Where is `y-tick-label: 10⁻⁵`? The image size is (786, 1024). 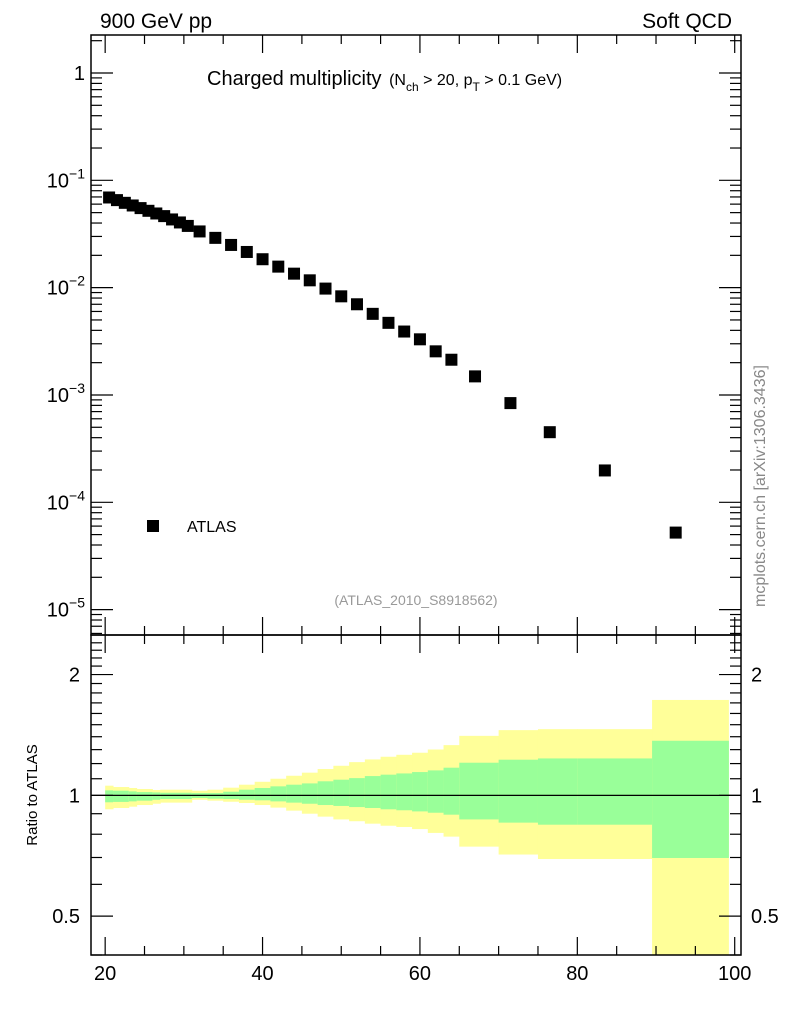
y-tick-label: 10⁻⁵ is located at coordinates (66, 608).